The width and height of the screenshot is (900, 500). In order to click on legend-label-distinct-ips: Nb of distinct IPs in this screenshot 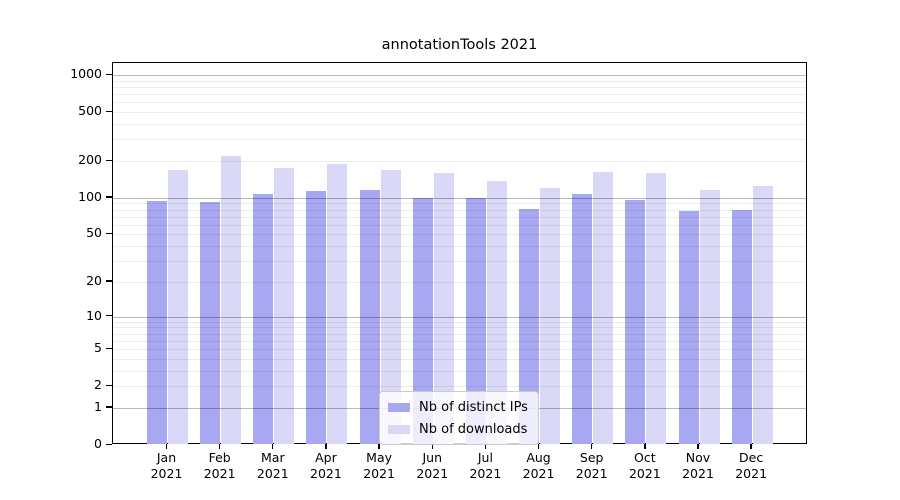, I will do `click(473, 407)`.